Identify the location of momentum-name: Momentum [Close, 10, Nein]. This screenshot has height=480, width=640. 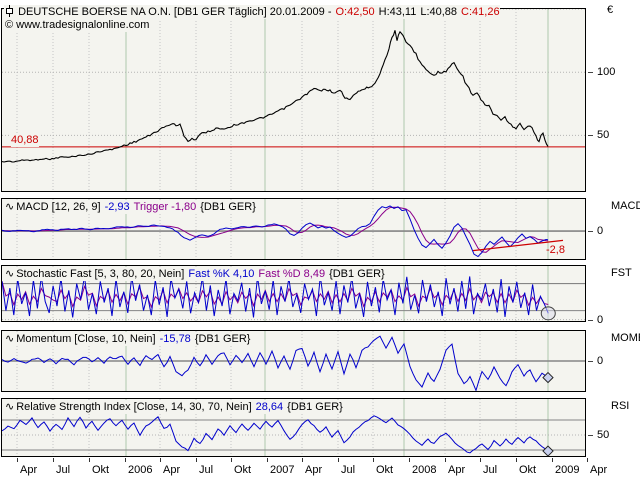
(86, 339).